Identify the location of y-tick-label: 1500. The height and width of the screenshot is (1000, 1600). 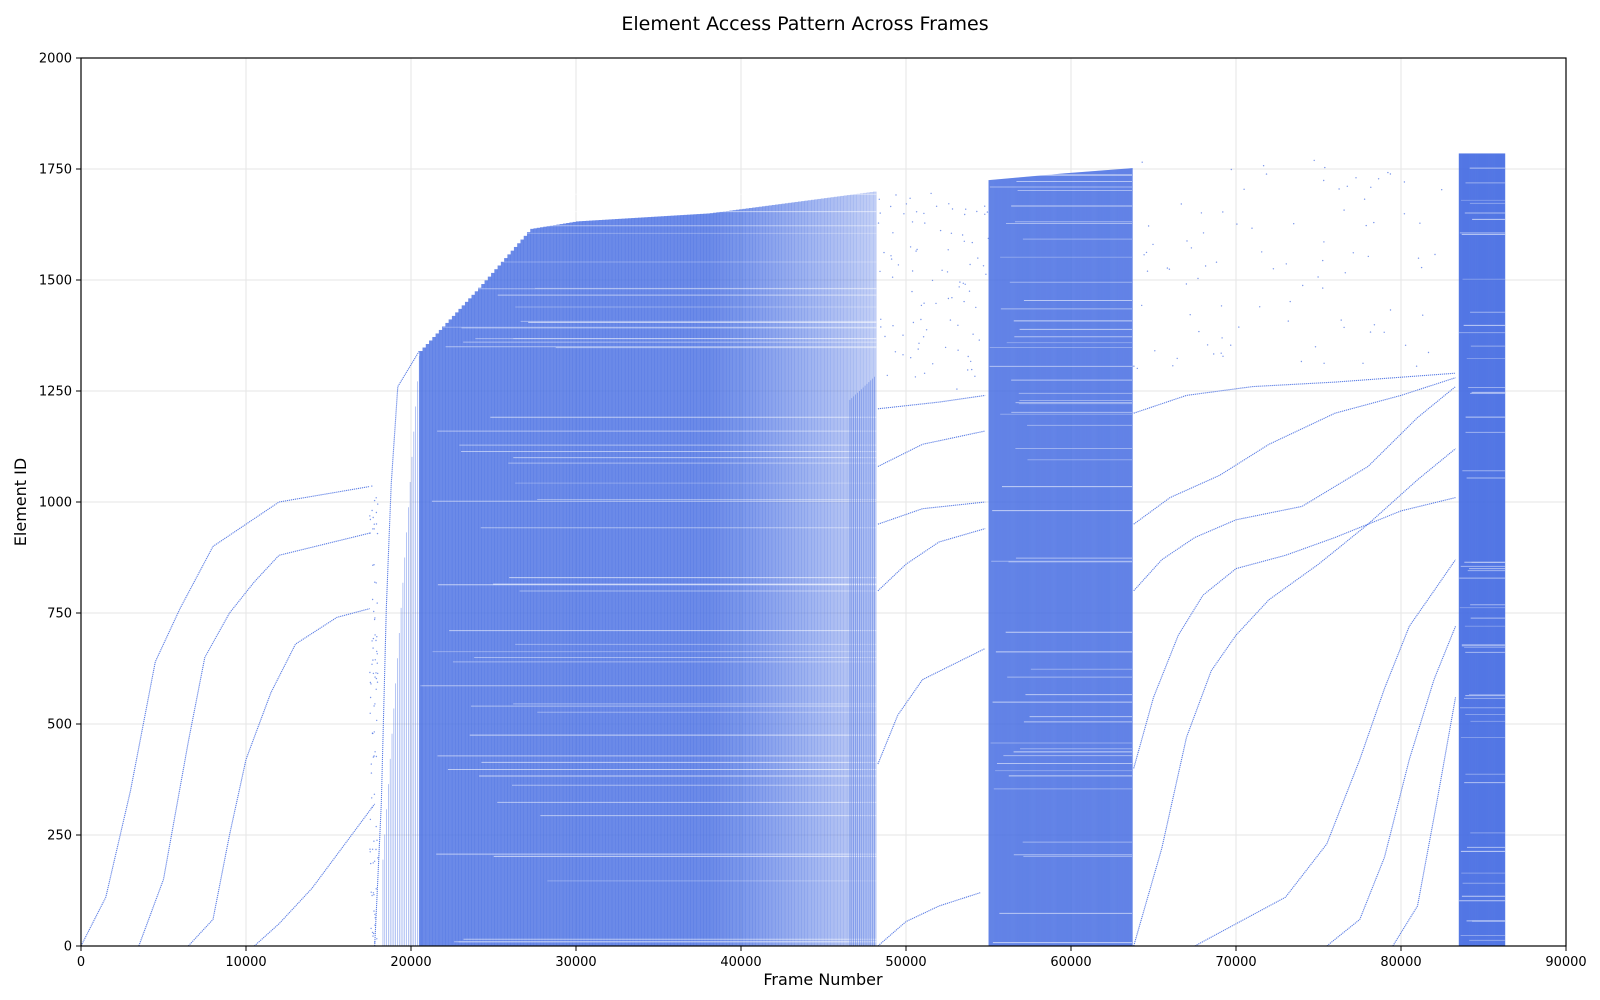
(55, 281).